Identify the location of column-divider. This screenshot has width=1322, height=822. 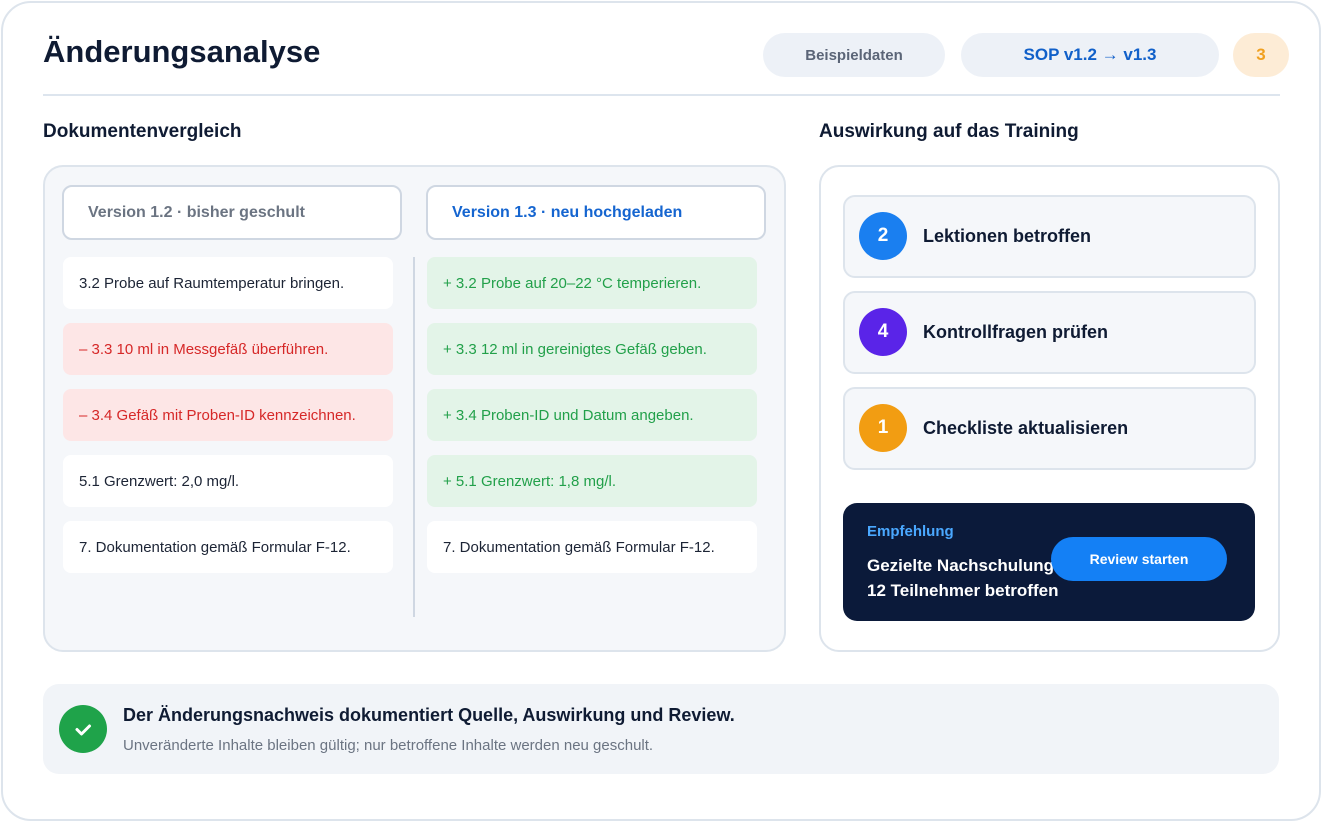
(414, 437).